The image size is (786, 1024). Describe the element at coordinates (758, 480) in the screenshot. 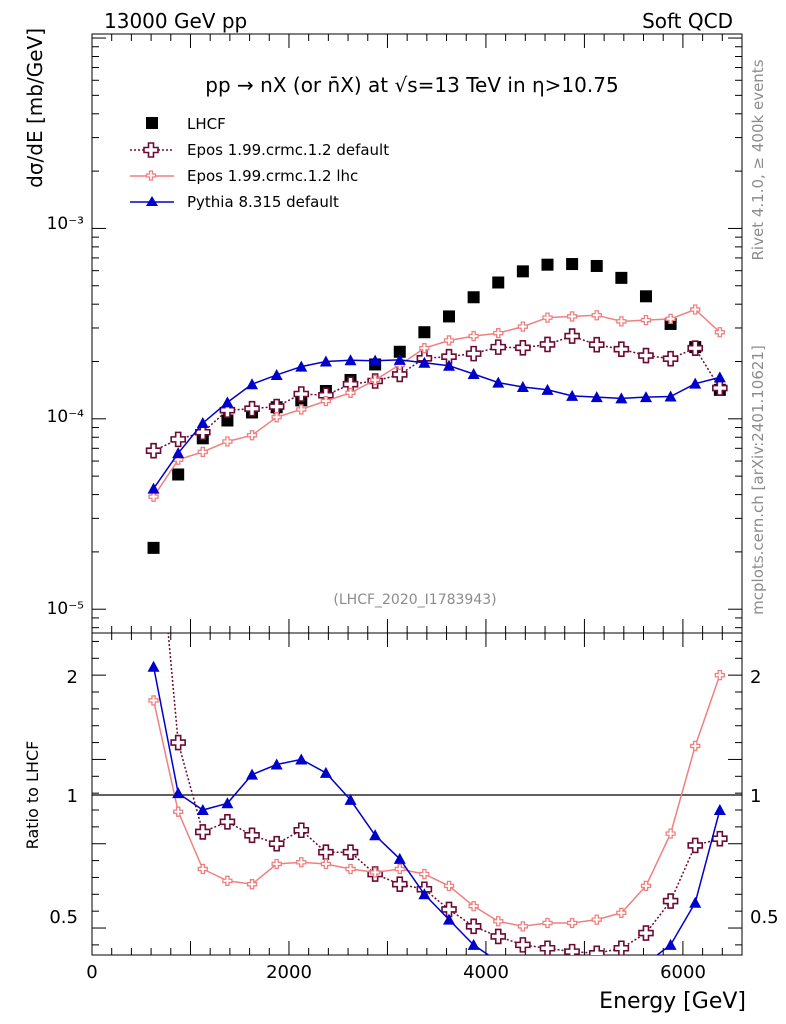

I see `mcplots-source-label: mcplots.cern.ch [arXiv:2401.10621]` at that location.